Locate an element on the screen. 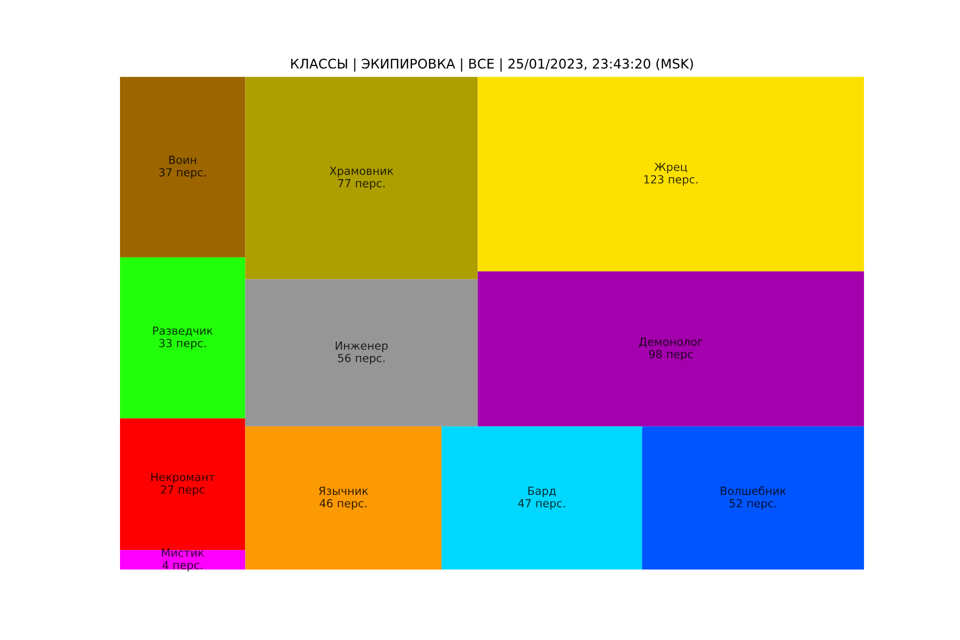  data-label: 123 перс. is located at coordinates (671, 180).